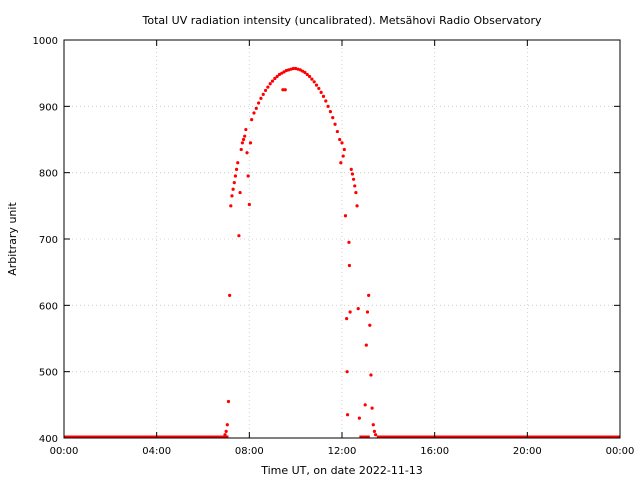  I want to click on x-tick-label: 04:00, so click(156, 451).